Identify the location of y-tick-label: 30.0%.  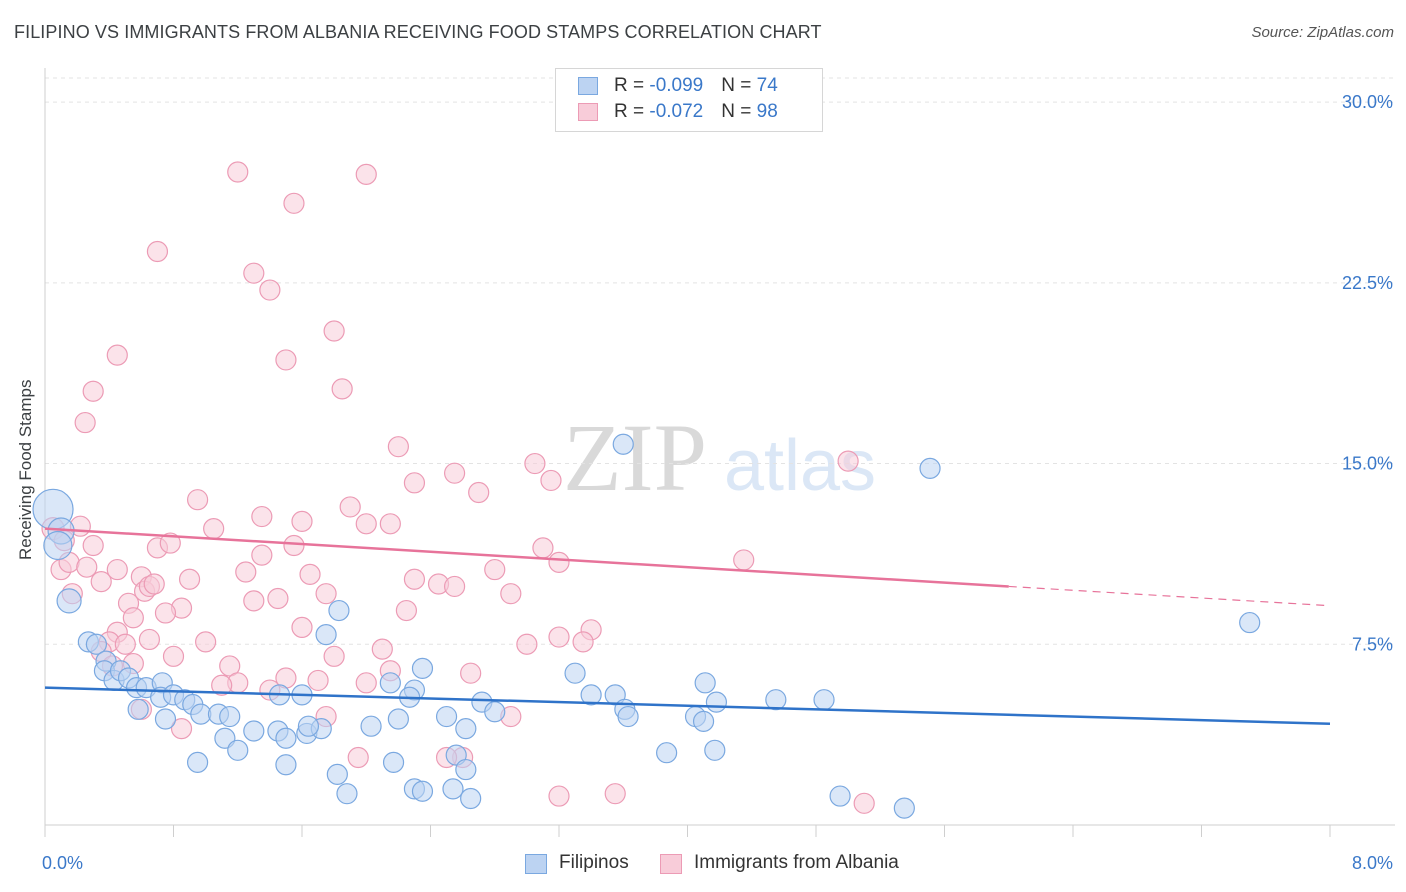
(1367, 102).